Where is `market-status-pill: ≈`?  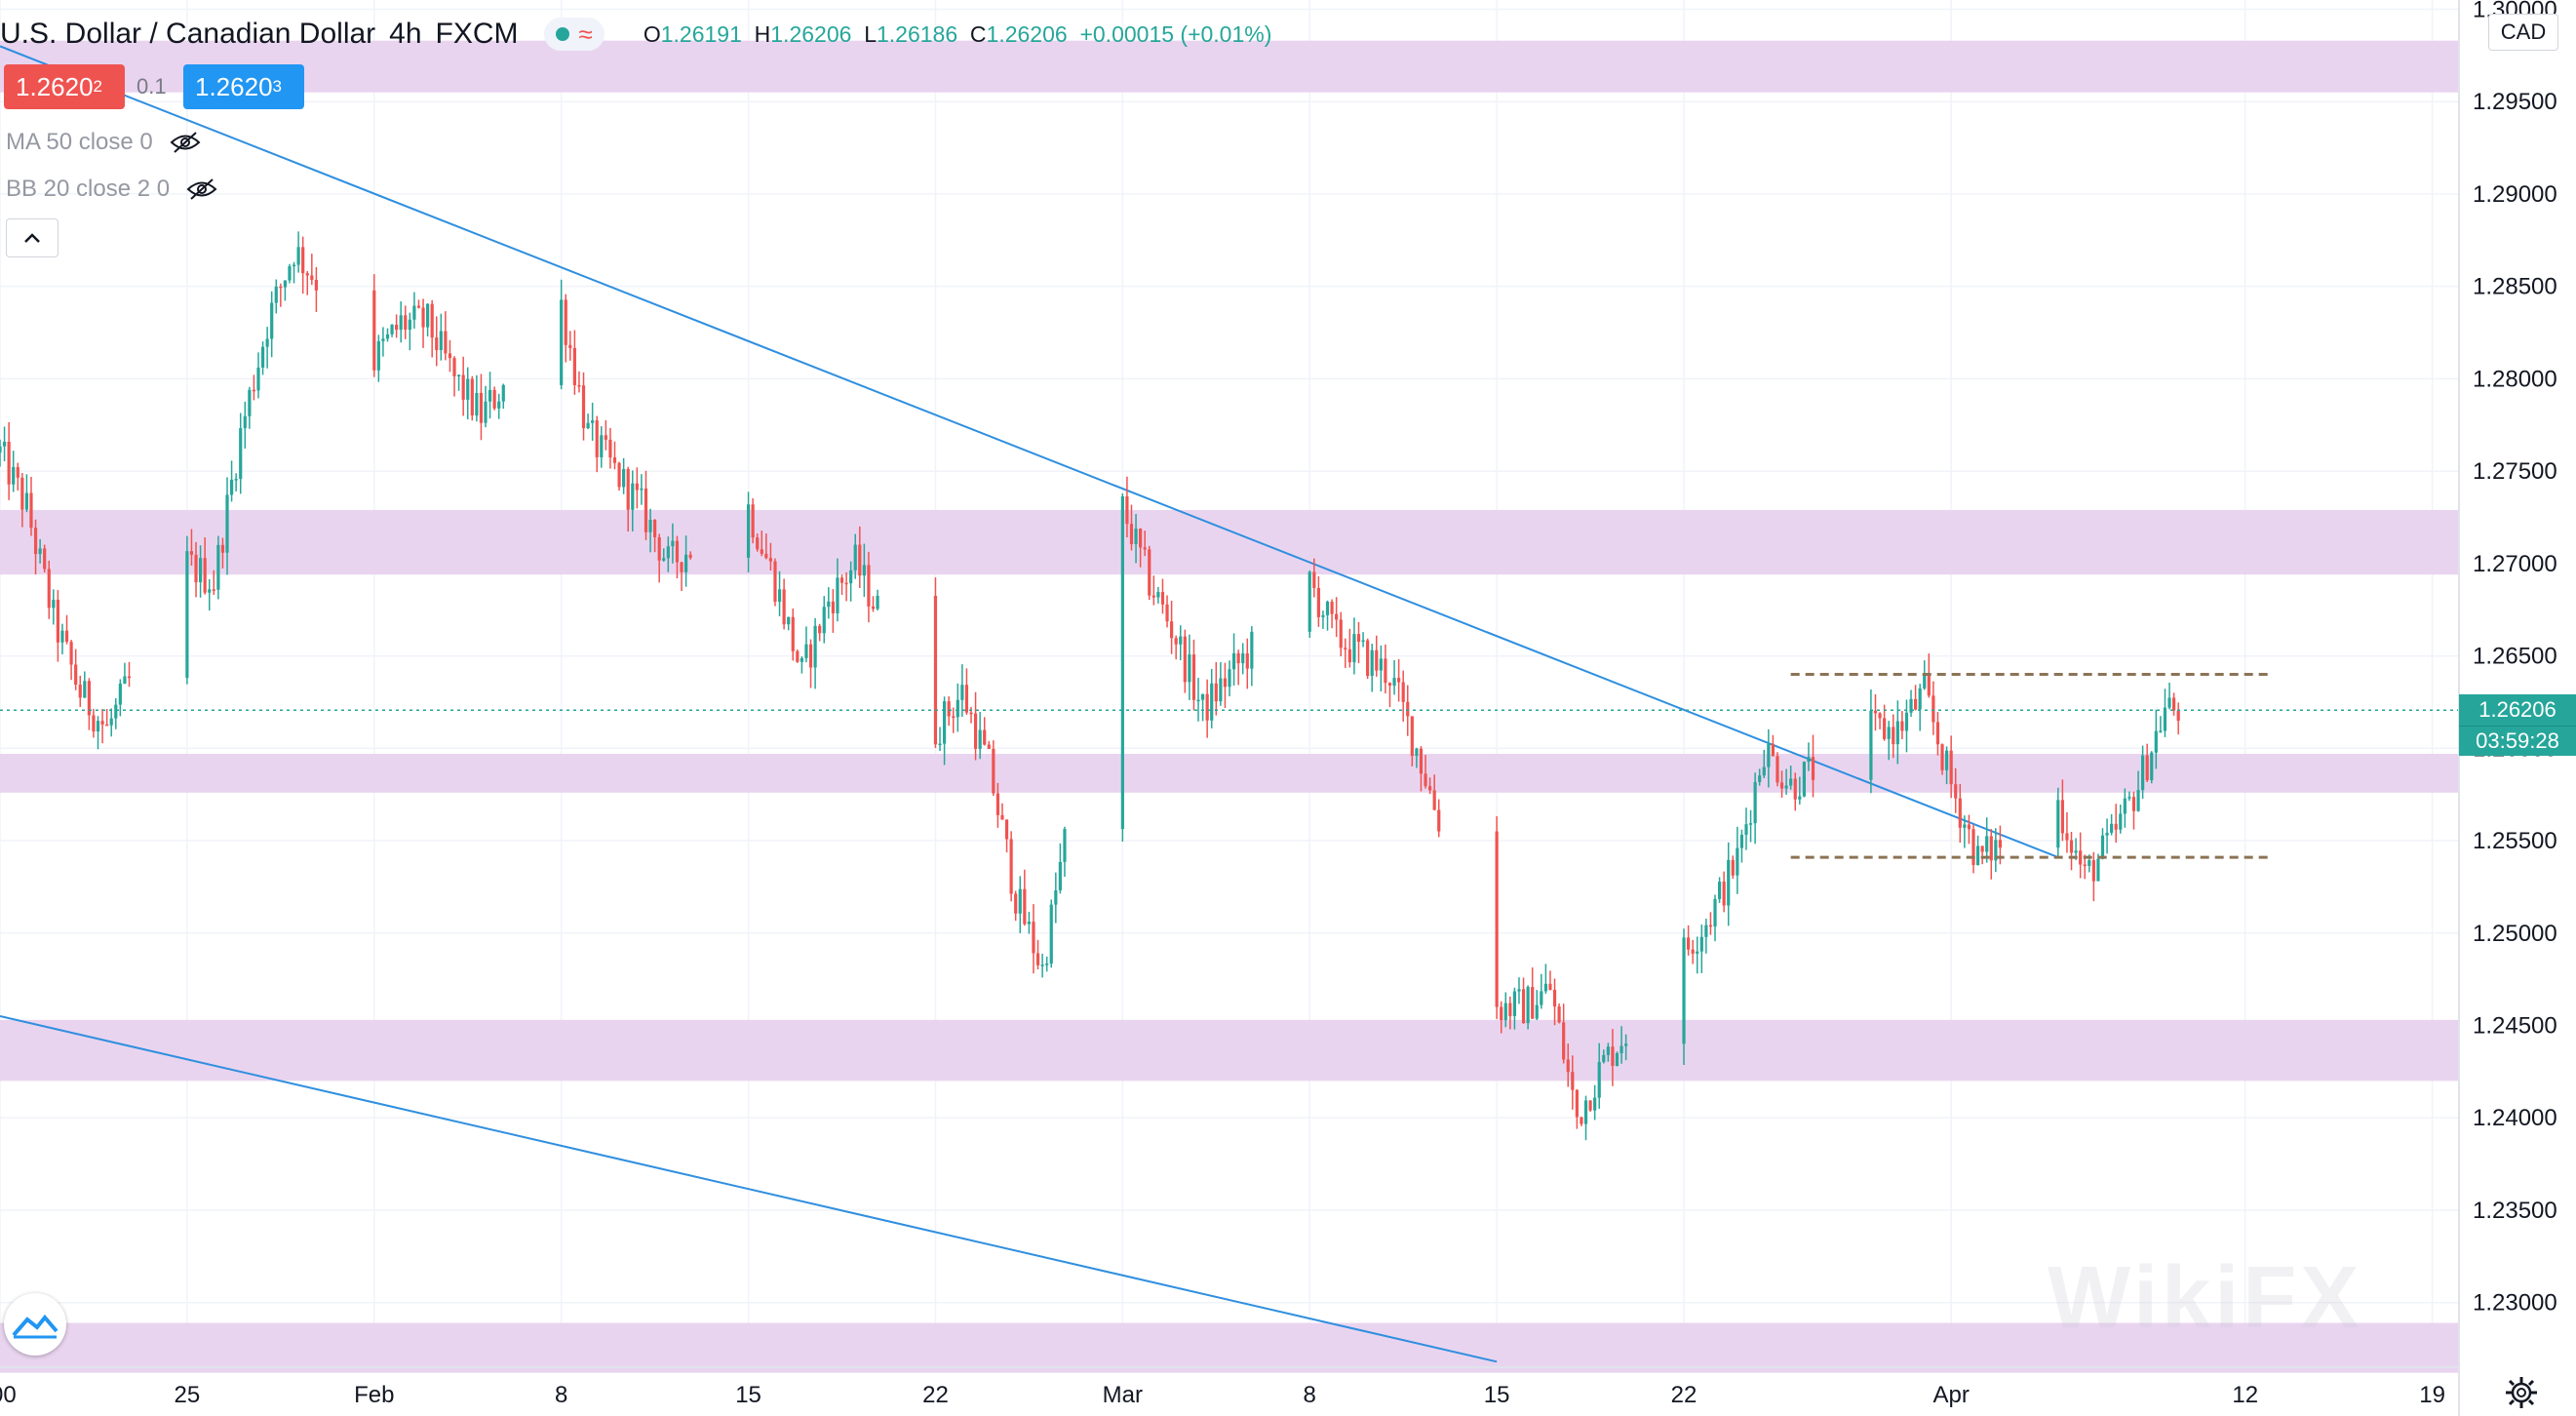 market-status-pill: ≈ is located at coordinates (574, 34).